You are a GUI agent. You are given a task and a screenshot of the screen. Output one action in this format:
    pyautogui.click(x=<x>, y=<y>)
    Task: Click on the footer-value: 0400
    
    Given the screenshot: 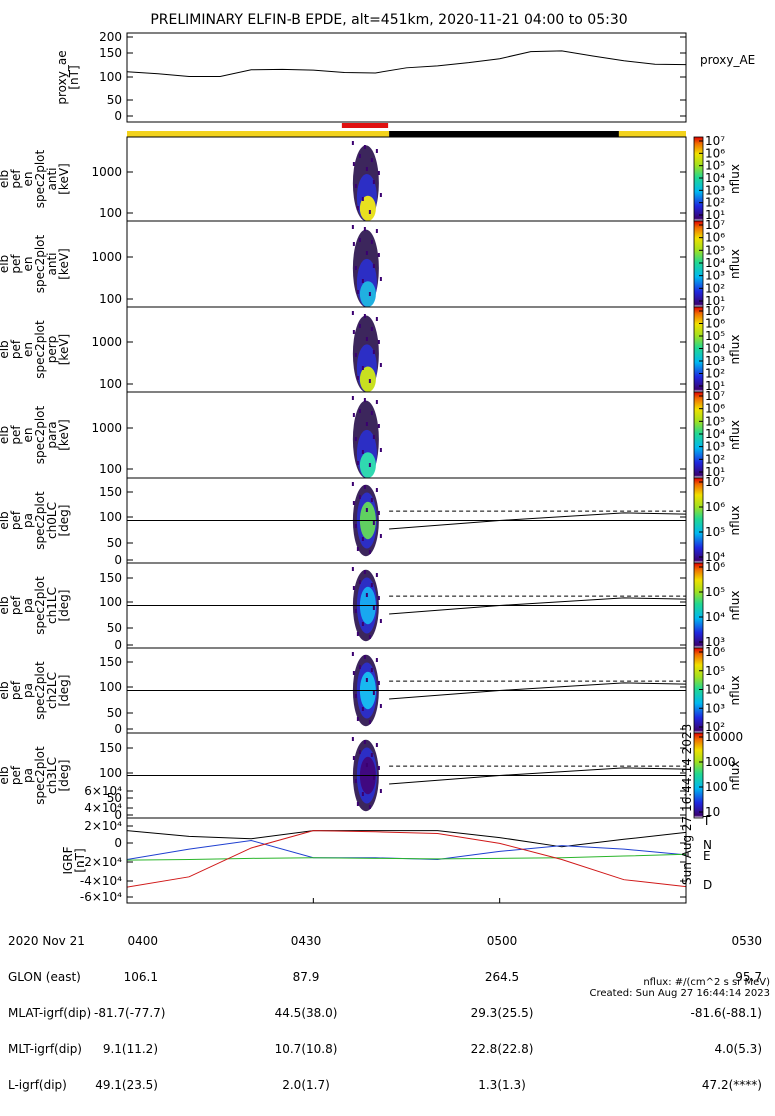 What is the action you would take?
    pyautogui.click(x=142, y=941)
    